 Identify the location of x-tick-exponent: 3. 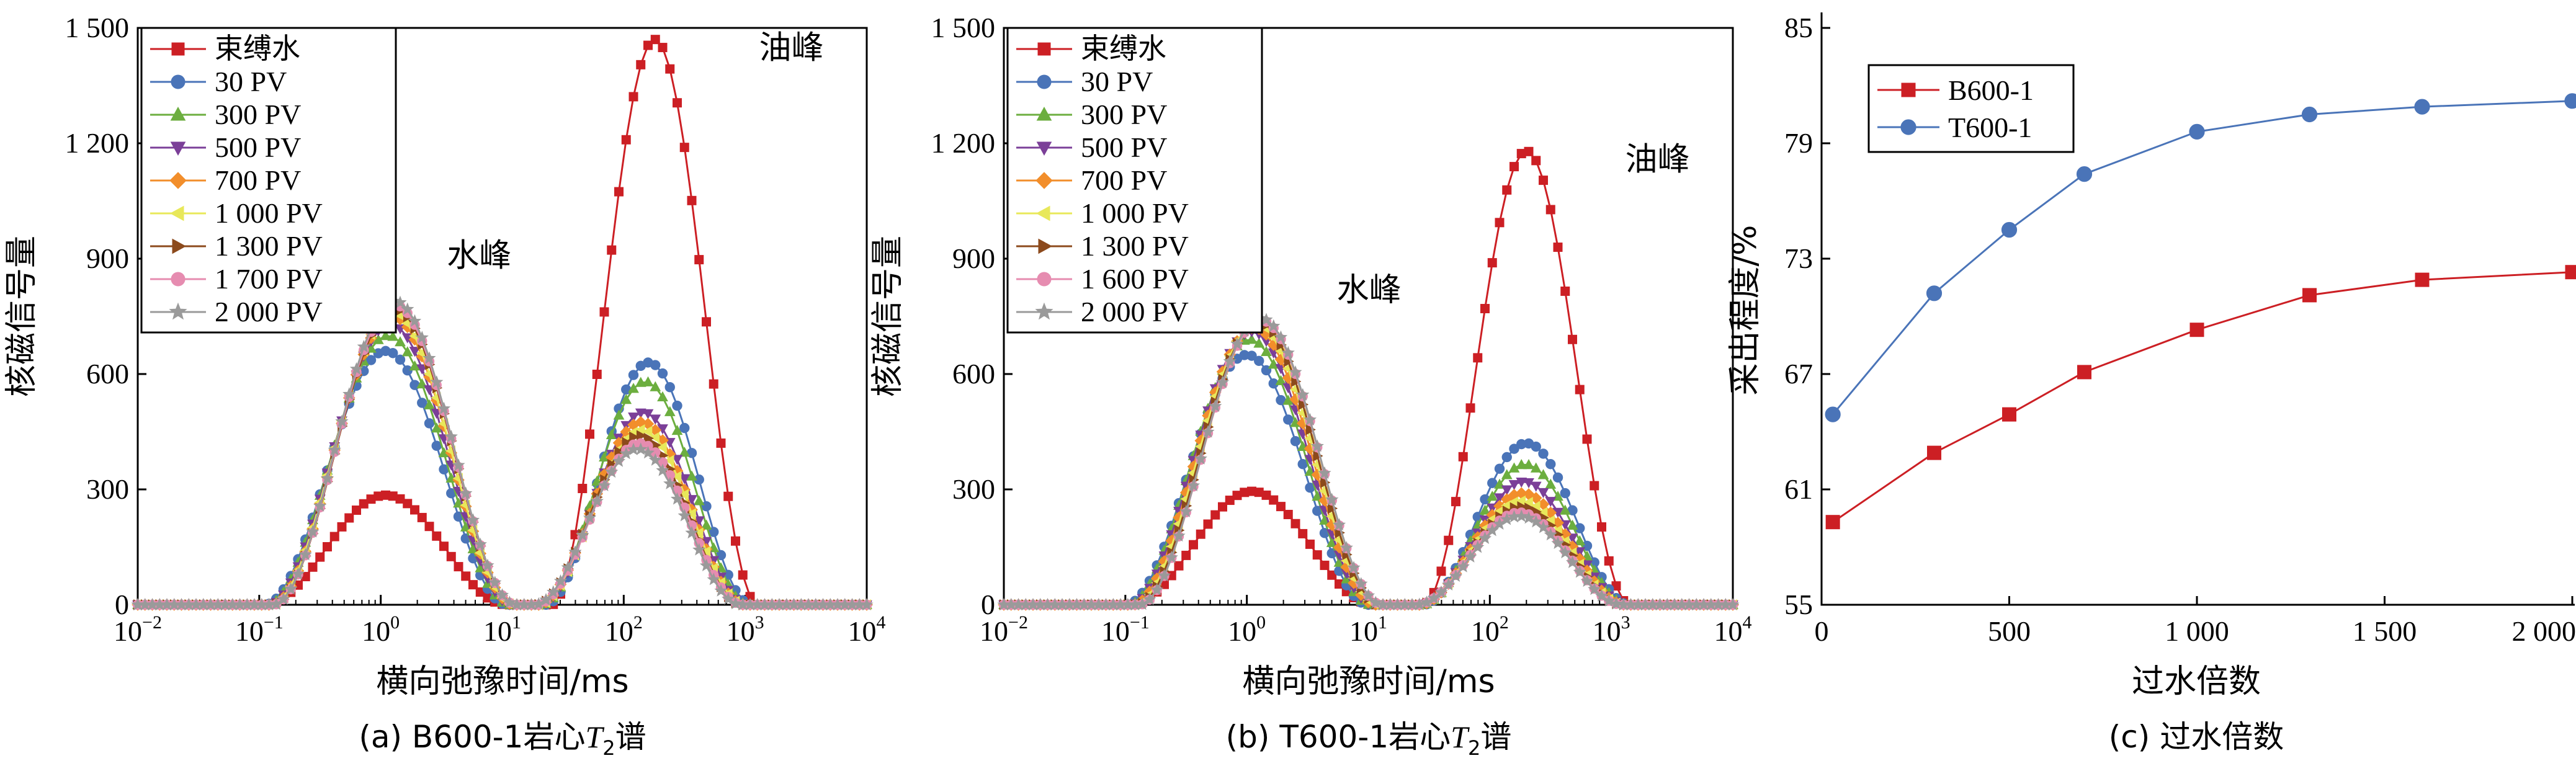
(759, 622).